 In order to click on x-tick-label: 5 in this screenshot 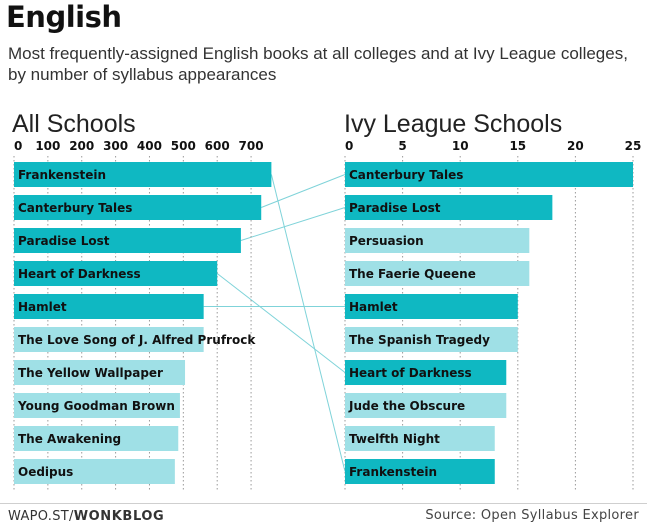, I will do `click(402, 146)`.